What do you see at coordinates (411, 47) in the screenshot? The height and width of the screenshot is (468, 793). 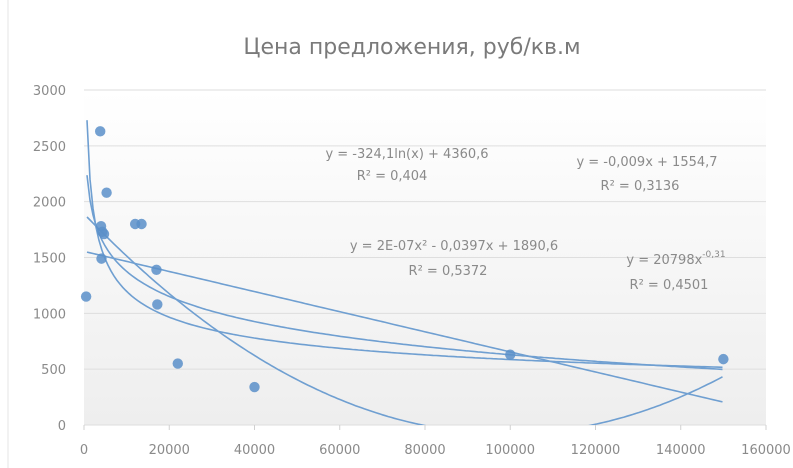 I see `chart-title: Цена предложения, руб/кв.м` at bounding box center [411, 47].